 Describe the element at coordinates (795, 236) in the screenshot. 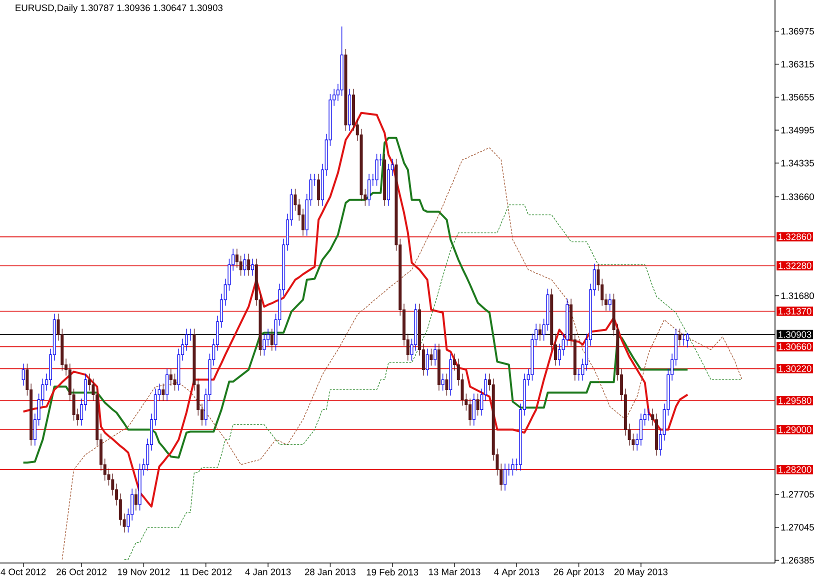

I see `ref-line-label: 1.32860` at that location.